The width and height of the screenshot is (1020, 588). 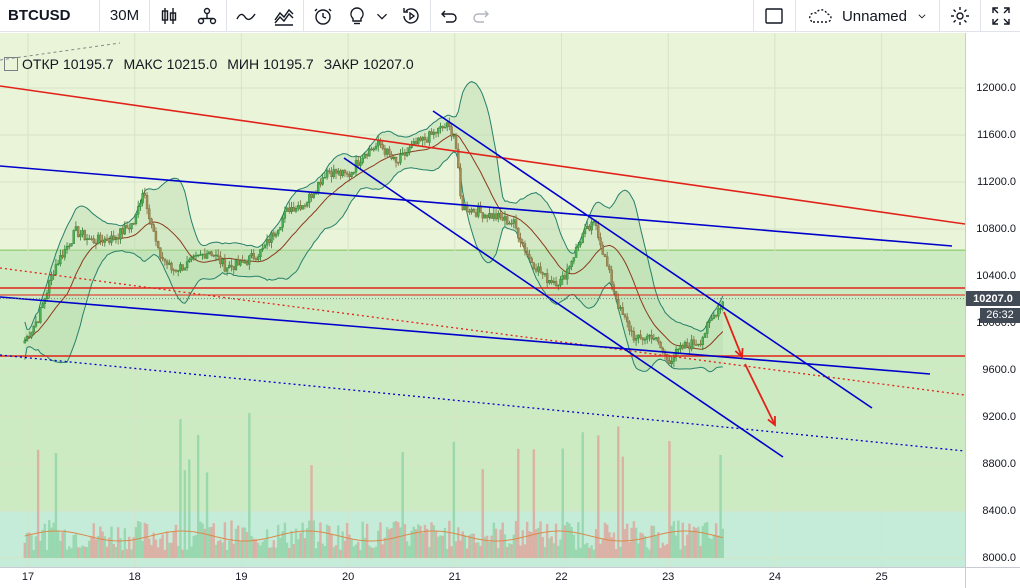 What do you see at coordinates (482, 16) in the screenshot?
I see `redo-icon` at bounding box center [482, 16].